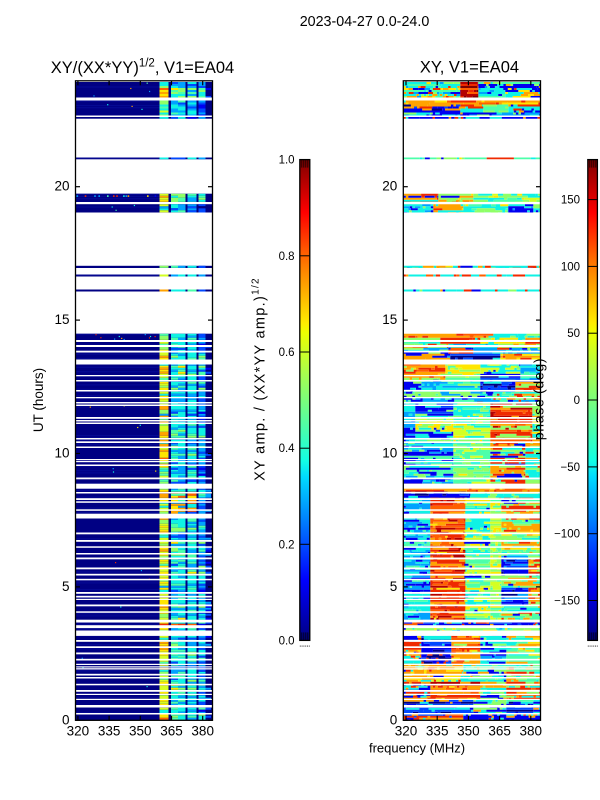 The image size is (600, 800). What do you see at coordinates (287, 449) in the screenshot?
I see `svg-text: 0.4` at bounding box center [287, 449].